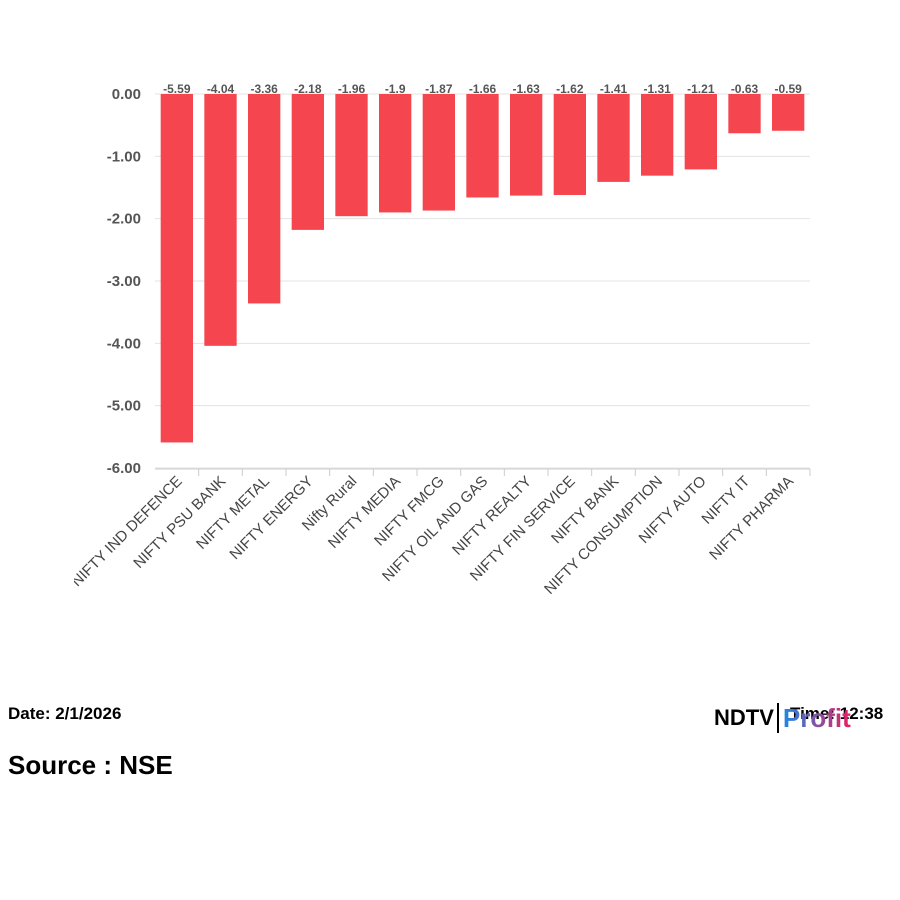 The width and height of the screenshot is (900, 900). What do you see at coordinates (221, 89) in the screenshot?
I see `data-label: -4.04` at bounding box center [221, 89].